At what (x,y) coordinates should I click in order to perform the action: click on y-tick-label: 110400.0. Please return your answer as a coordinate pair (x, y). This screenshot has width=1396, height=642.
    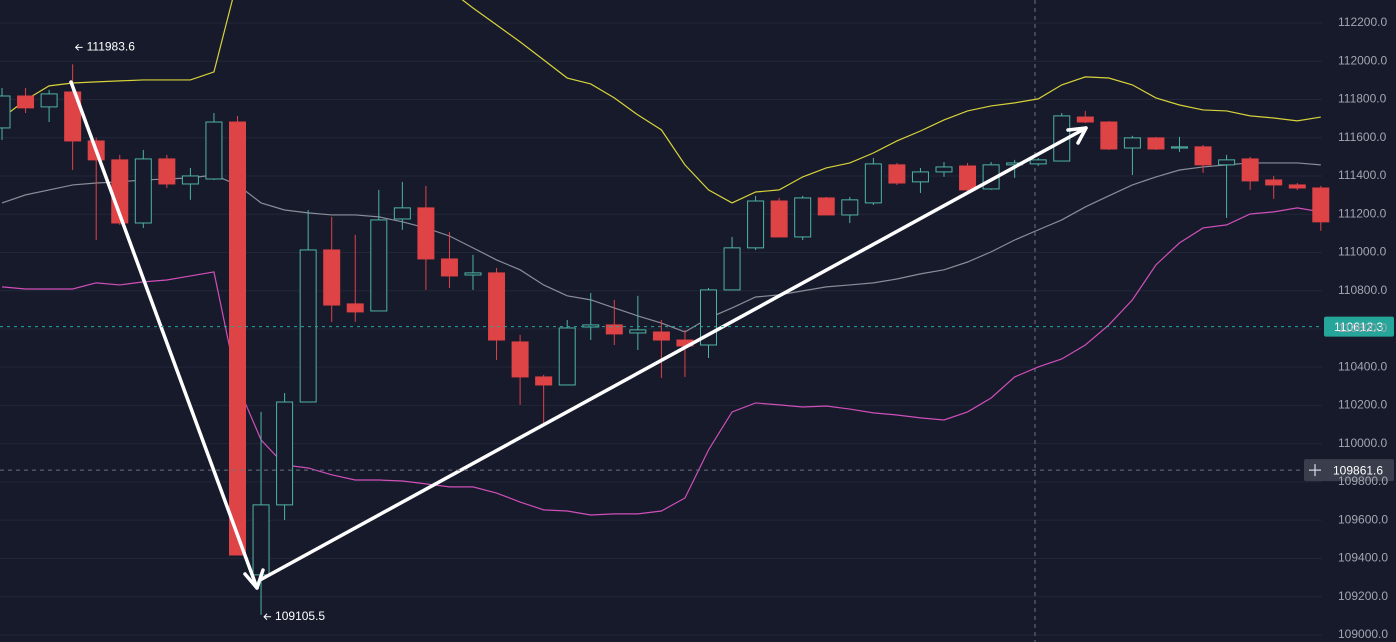
    Looking at the image, I should click on (1362, 366).